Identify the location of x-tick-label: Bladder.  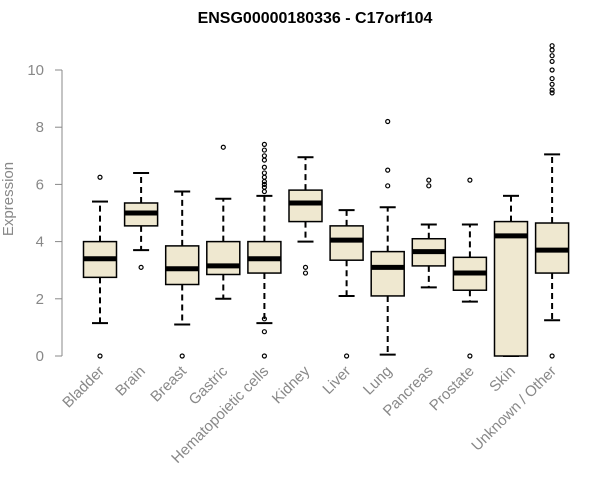
(83, 387).